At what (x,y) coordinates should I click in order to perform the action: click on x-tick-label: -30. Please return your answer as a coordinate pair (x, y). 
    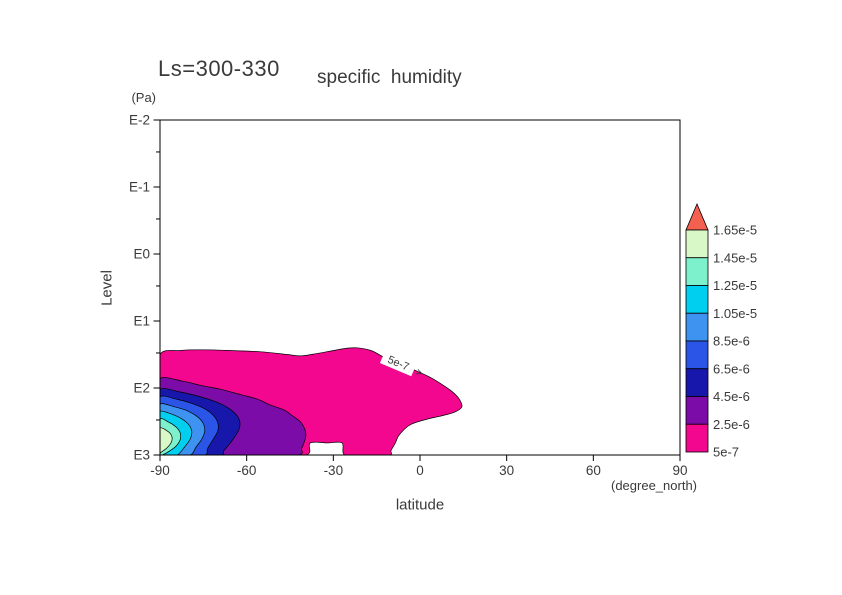
    Looking at the image, I should click on (334, 470).